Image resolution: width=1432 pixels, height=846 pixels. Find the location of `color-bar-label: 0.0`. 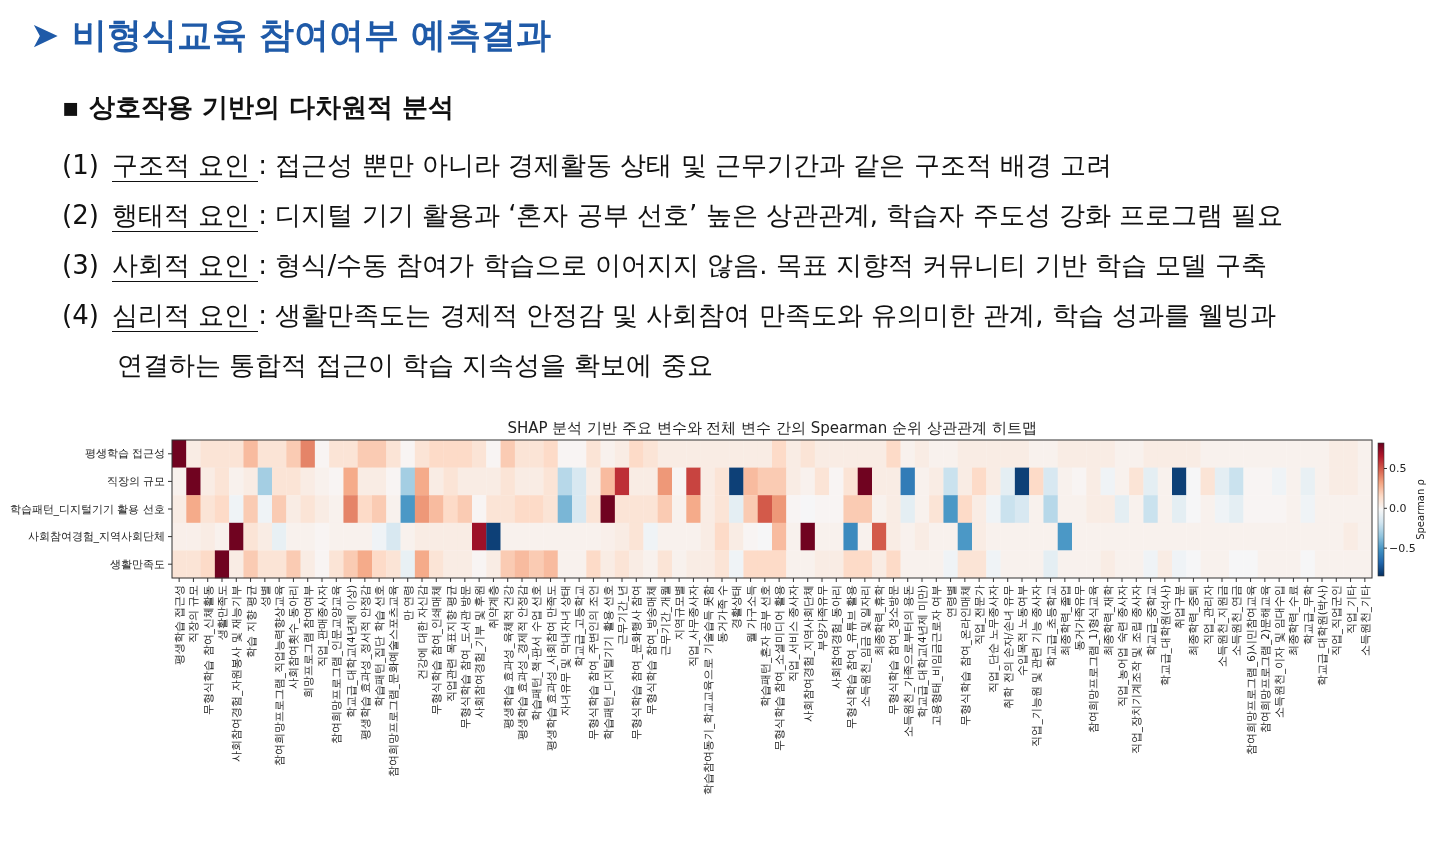

color-bar-label: 0.0 is located at coordinates (1398, 508).